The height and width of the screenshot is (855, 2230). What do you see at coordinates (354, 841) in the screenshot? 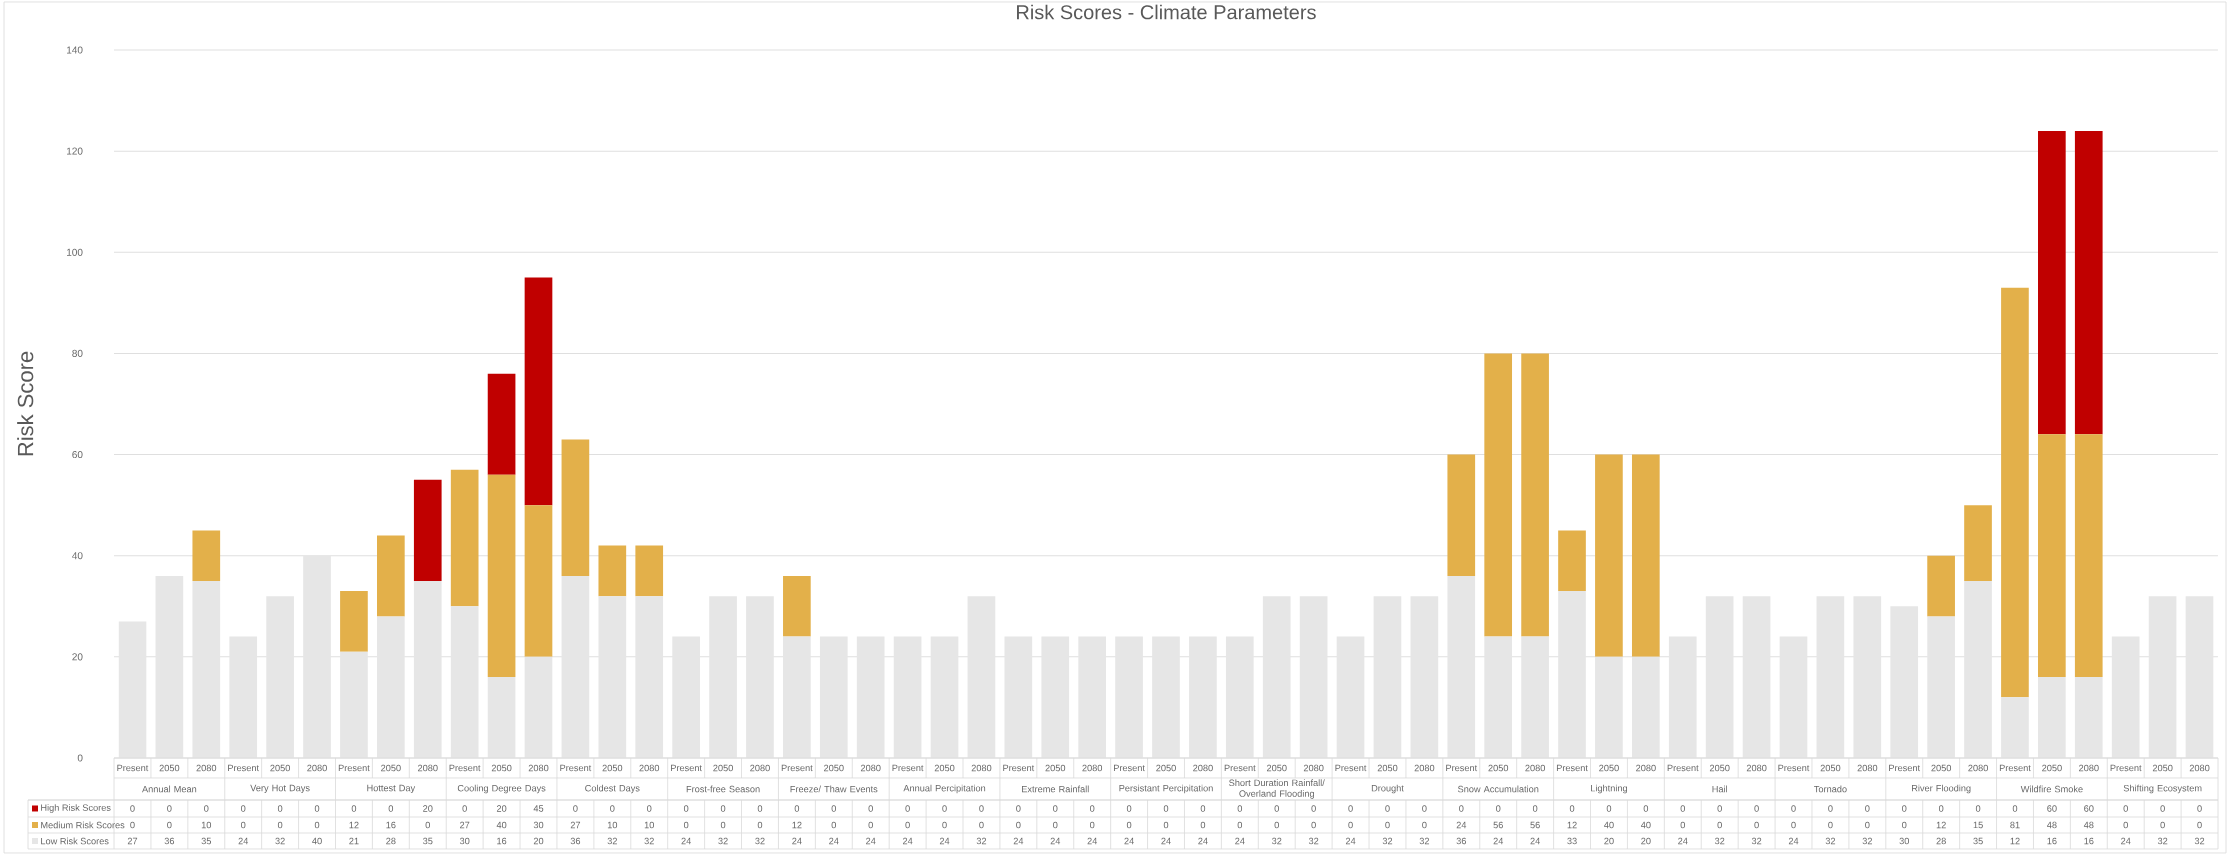
I see `data-label: 21` at bounding box center [354, 841].